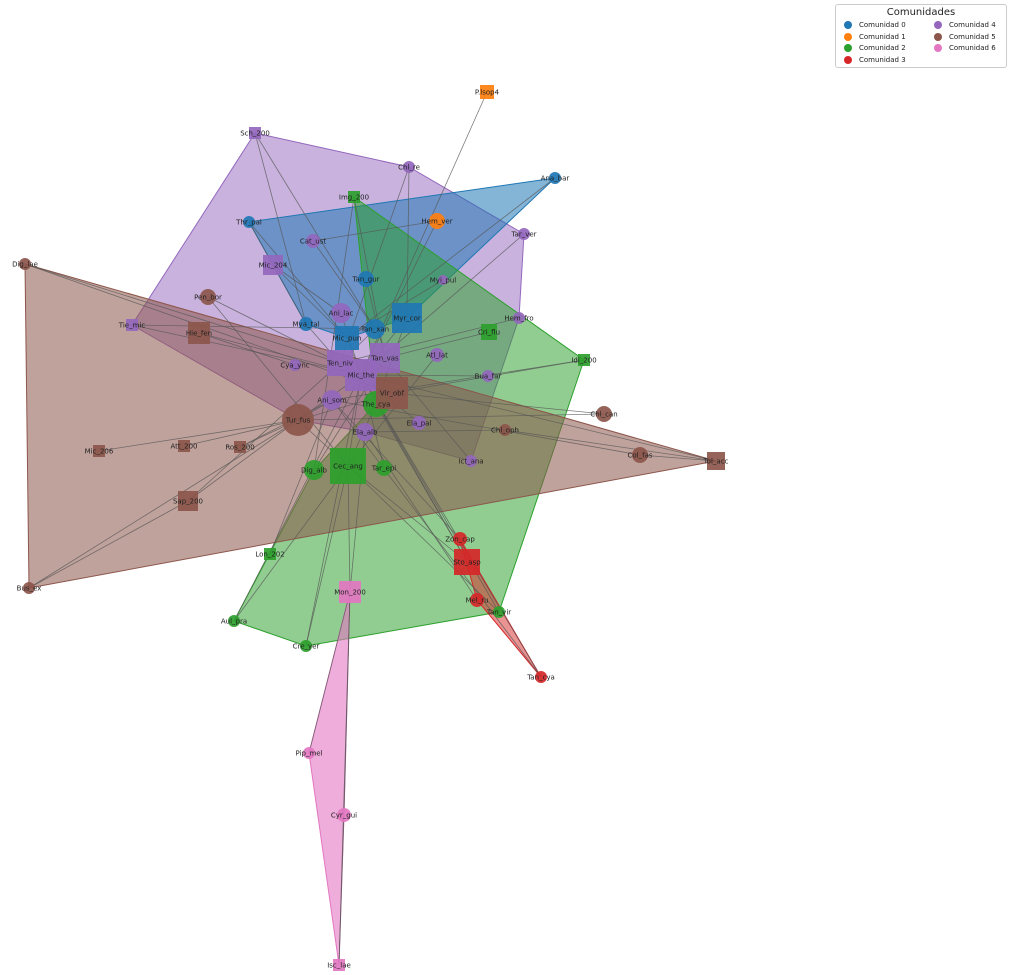  I want to click on node-chl-can, so click(604, 414).